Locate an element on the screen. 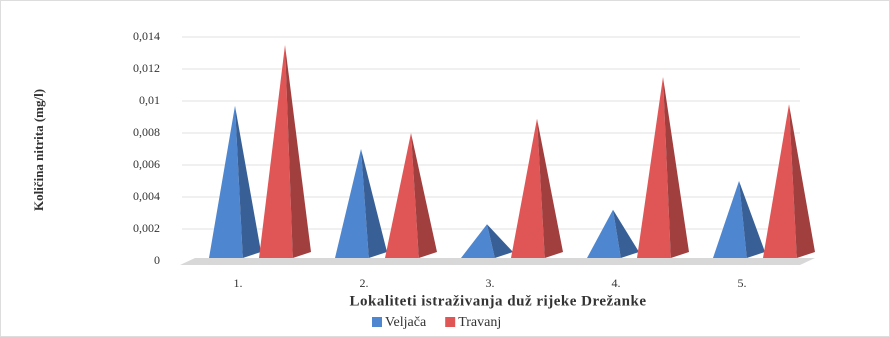  legend-label: Travanj is located at coordinates (479, 322).